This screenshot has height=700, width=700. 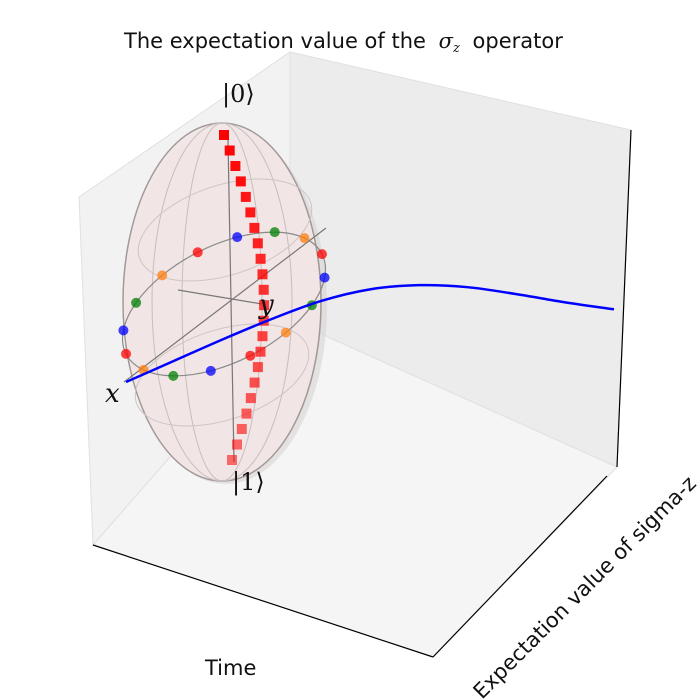 I want to click on sphere-body, so click(x=222, y=302).